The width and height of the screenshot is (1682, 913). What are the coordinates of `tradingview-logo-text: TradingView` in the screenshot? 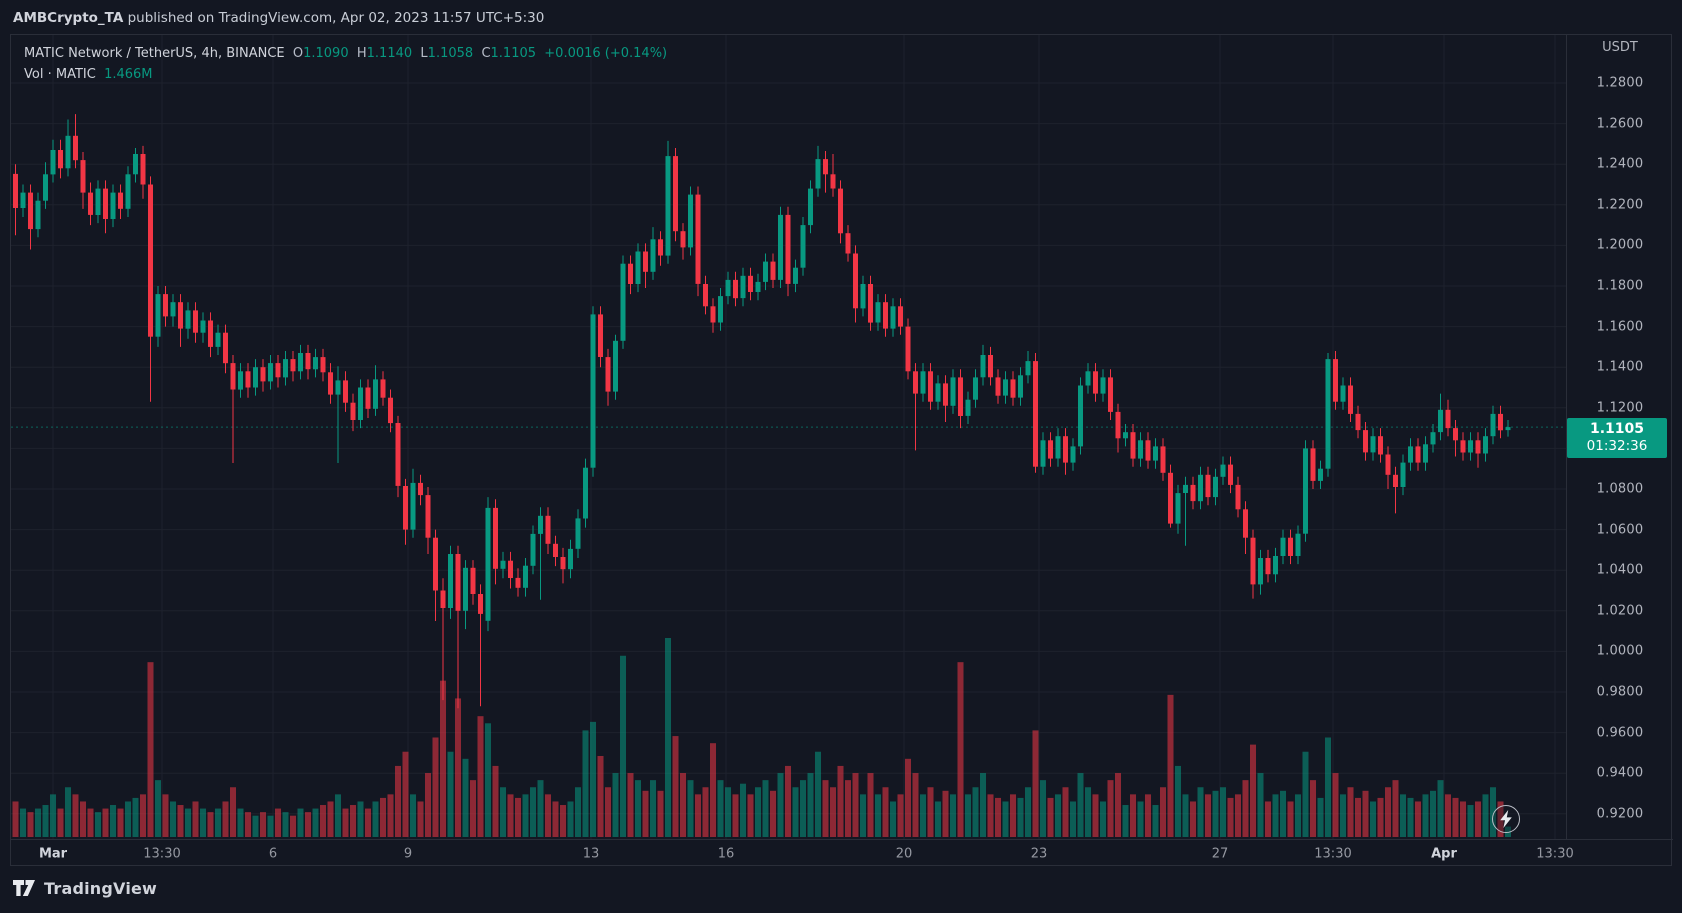 It's located at (101, 888).